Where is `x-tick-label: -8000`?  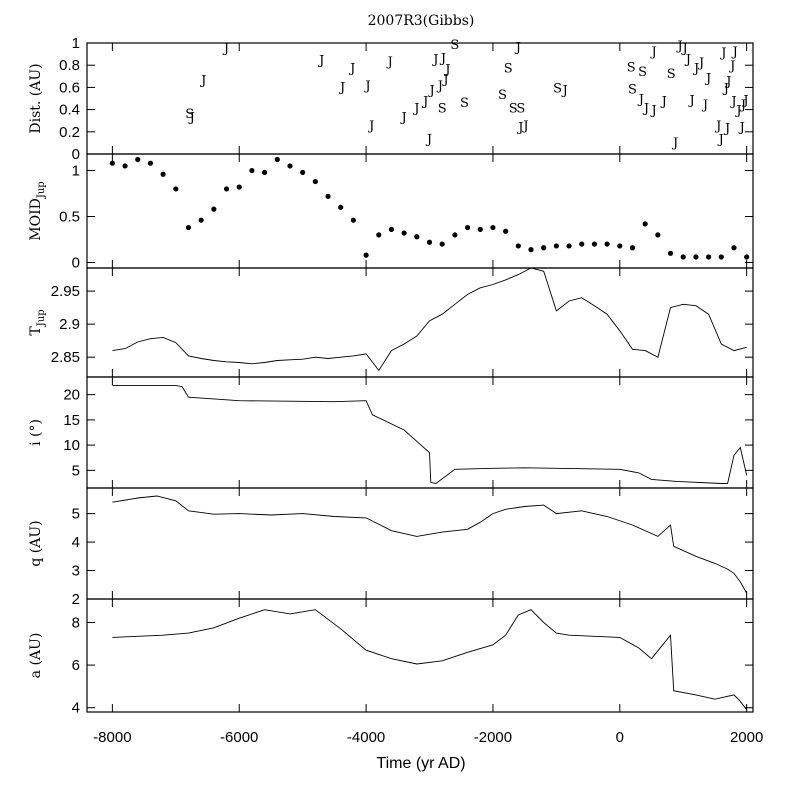
x-tick-label: -8000 is located at coordinates (112, 737).